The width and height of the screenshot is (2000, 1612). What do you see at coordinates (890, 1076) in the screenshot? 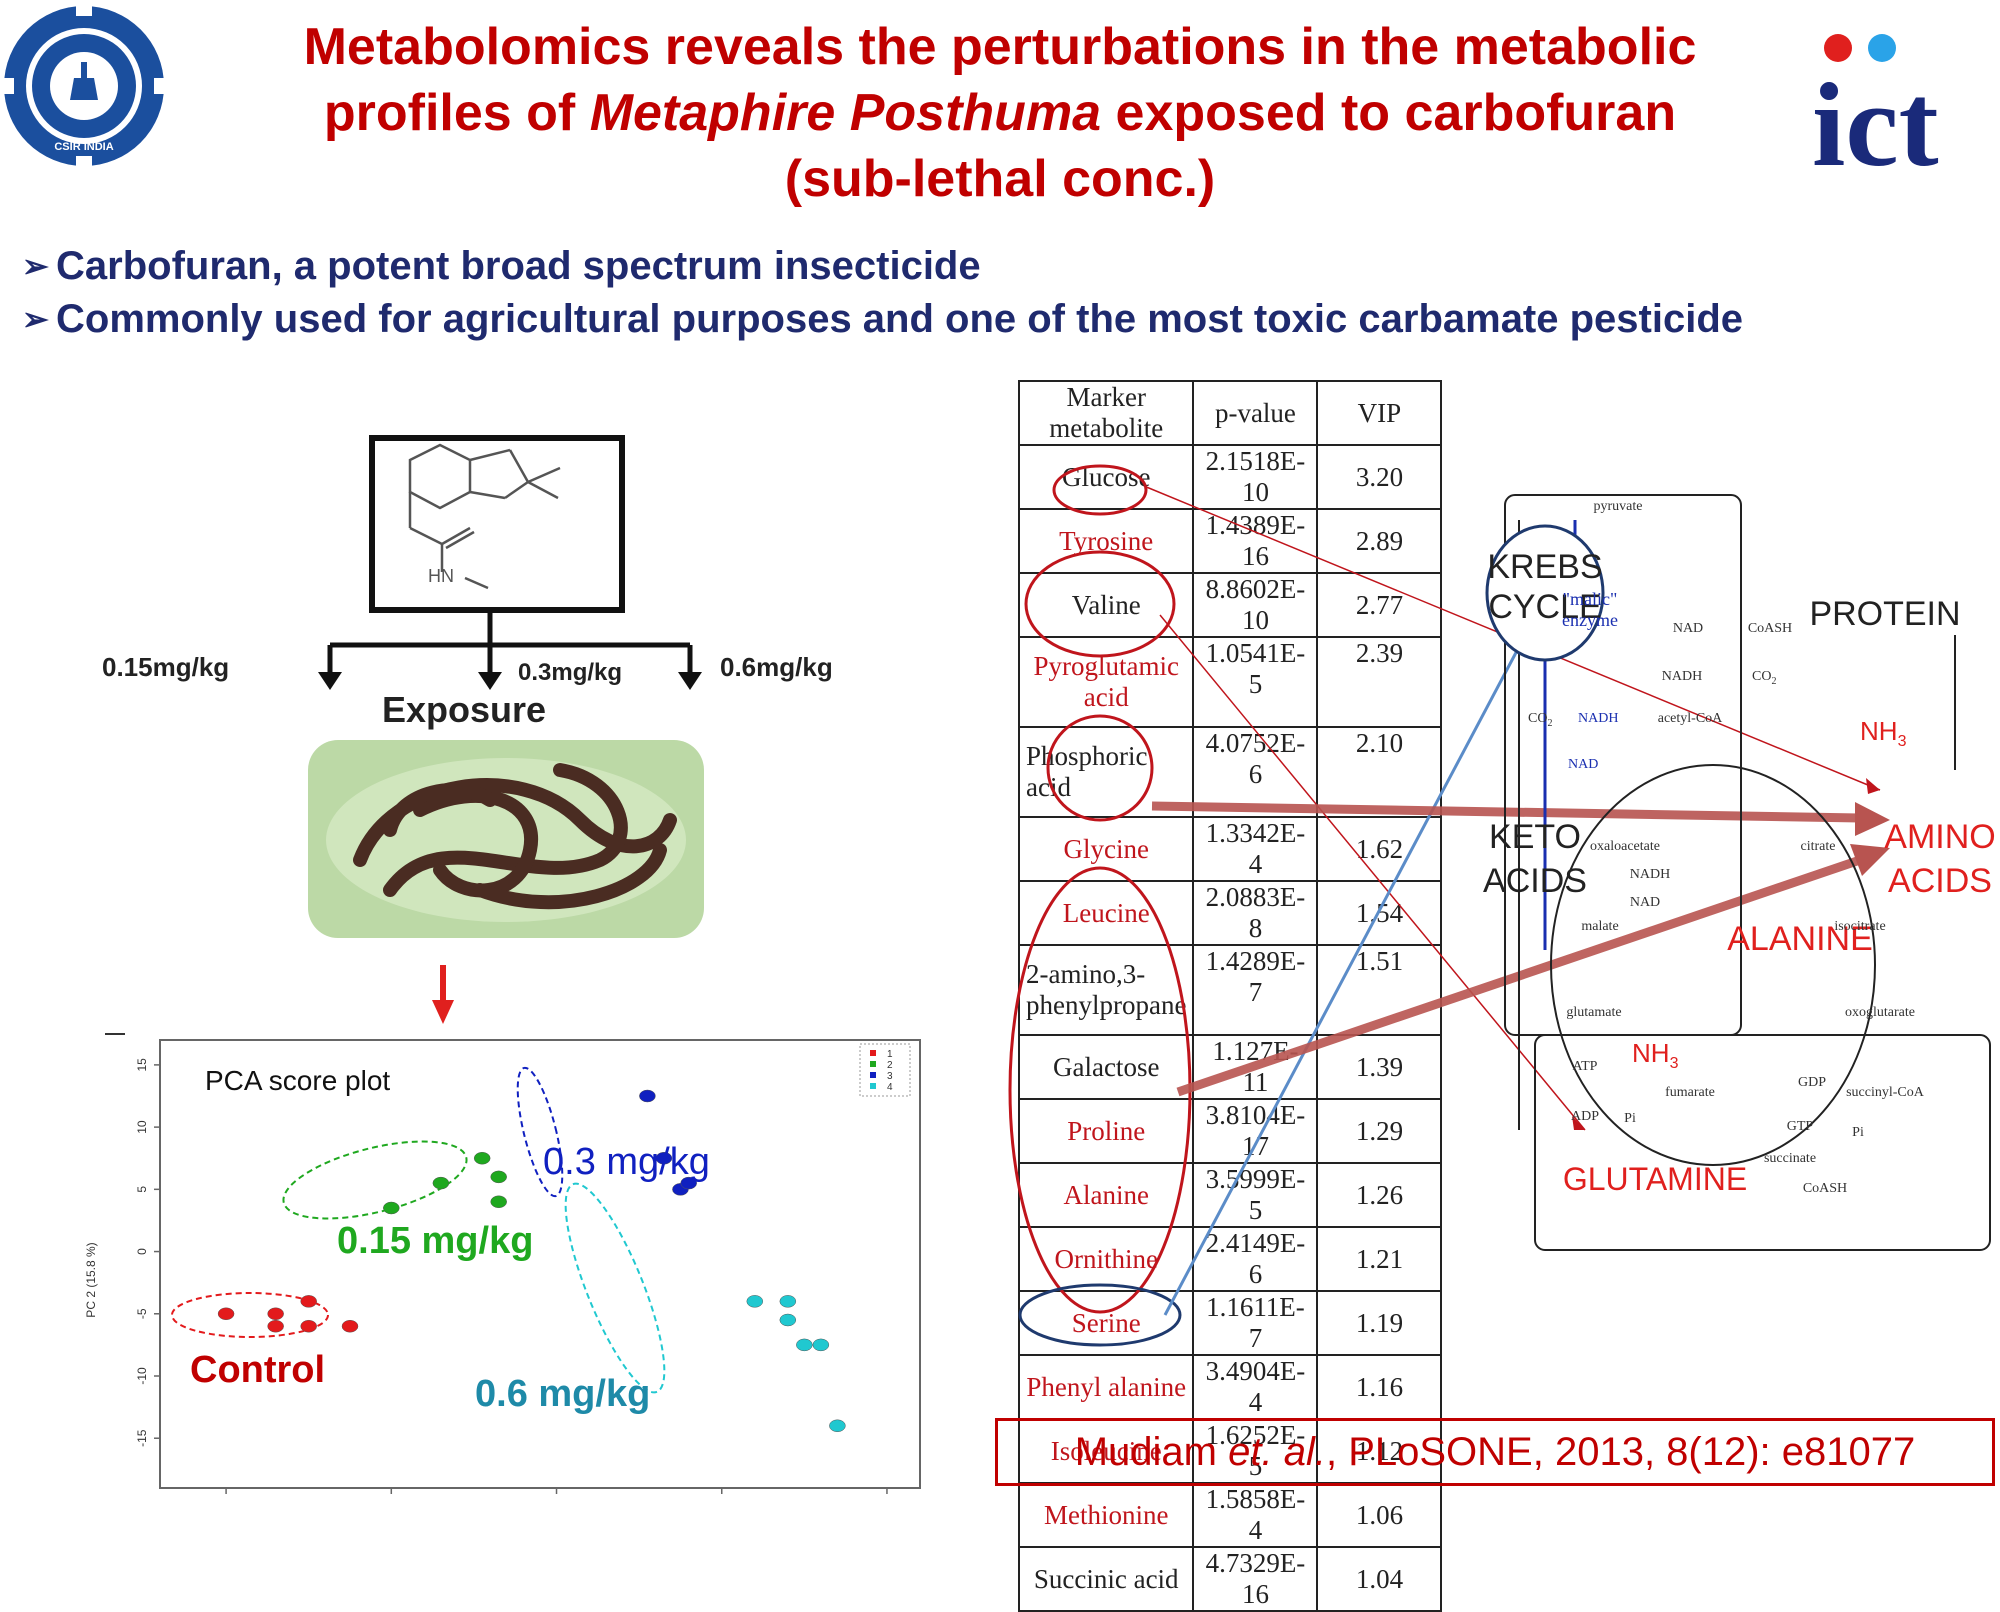
I see `legend-label: 3` at bounding box center [890, 1076].